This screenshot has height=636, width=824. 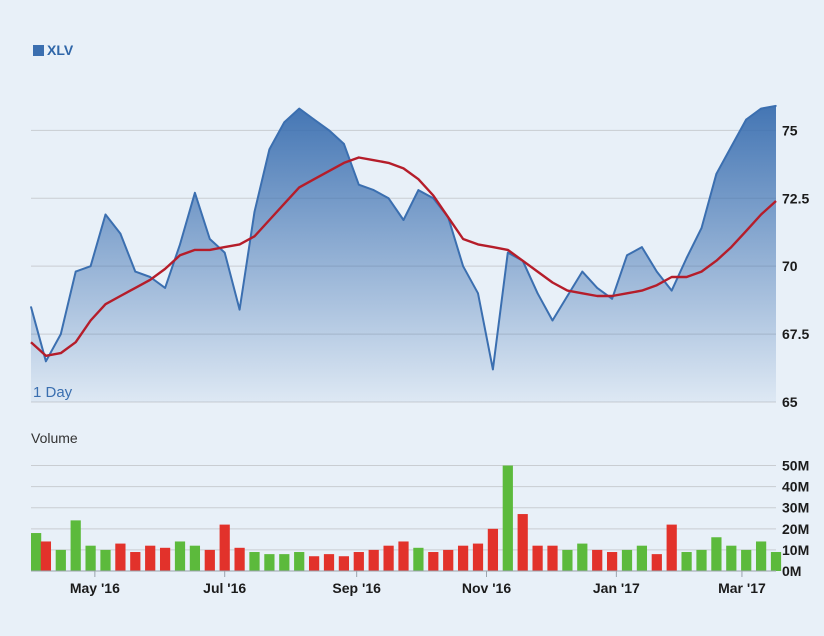 I want to click on volume-tick-label: 0M, so click(x=791, y=571).